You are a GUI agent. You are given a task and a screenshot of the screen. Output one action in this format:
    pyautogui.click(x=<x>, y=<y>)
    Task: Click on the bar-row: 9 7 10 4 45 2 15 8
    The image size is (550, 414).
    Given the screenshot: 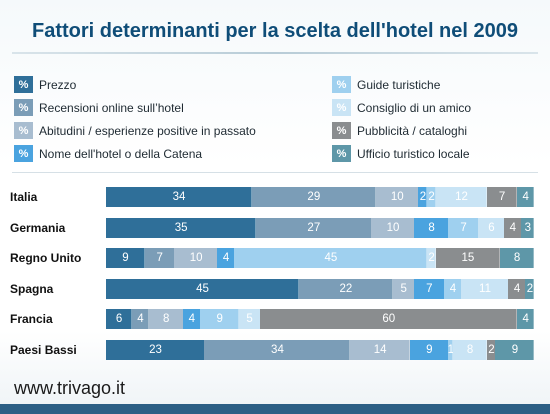 What is the action you would take?
    pyautogui.click(x=320, y=258)
    